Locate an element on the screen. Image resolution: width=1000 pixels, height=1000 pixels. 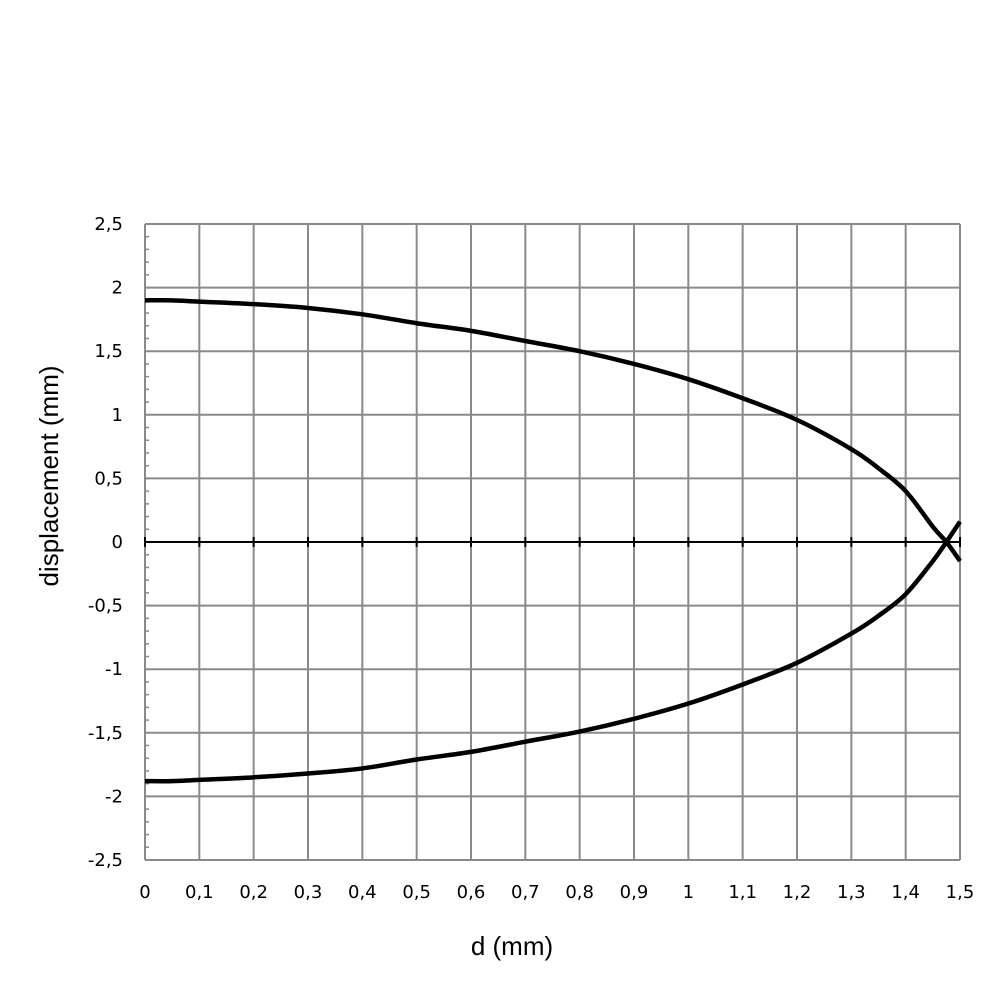
x-axis-title: d (mm) is located at coordinates (512, 946).